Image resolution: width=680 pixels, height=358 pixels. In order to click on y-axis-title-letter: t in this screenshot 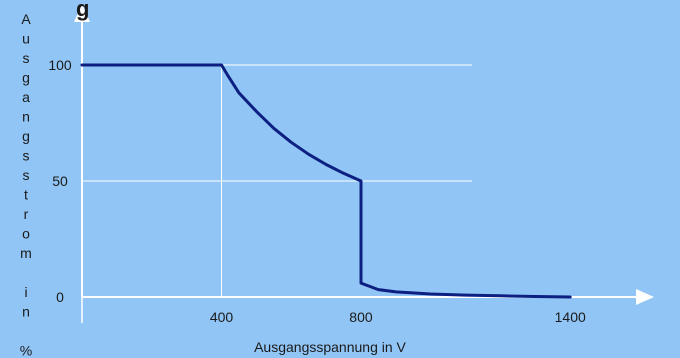, I will do `click(26, 195)`.